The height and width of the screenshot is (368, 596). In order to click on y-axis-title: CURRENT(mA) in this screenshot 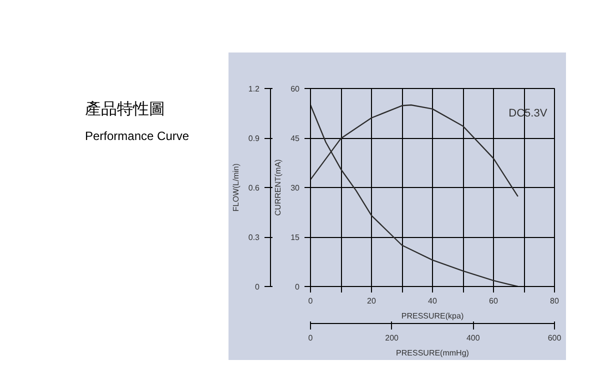, I will do `click(278, 187)`.